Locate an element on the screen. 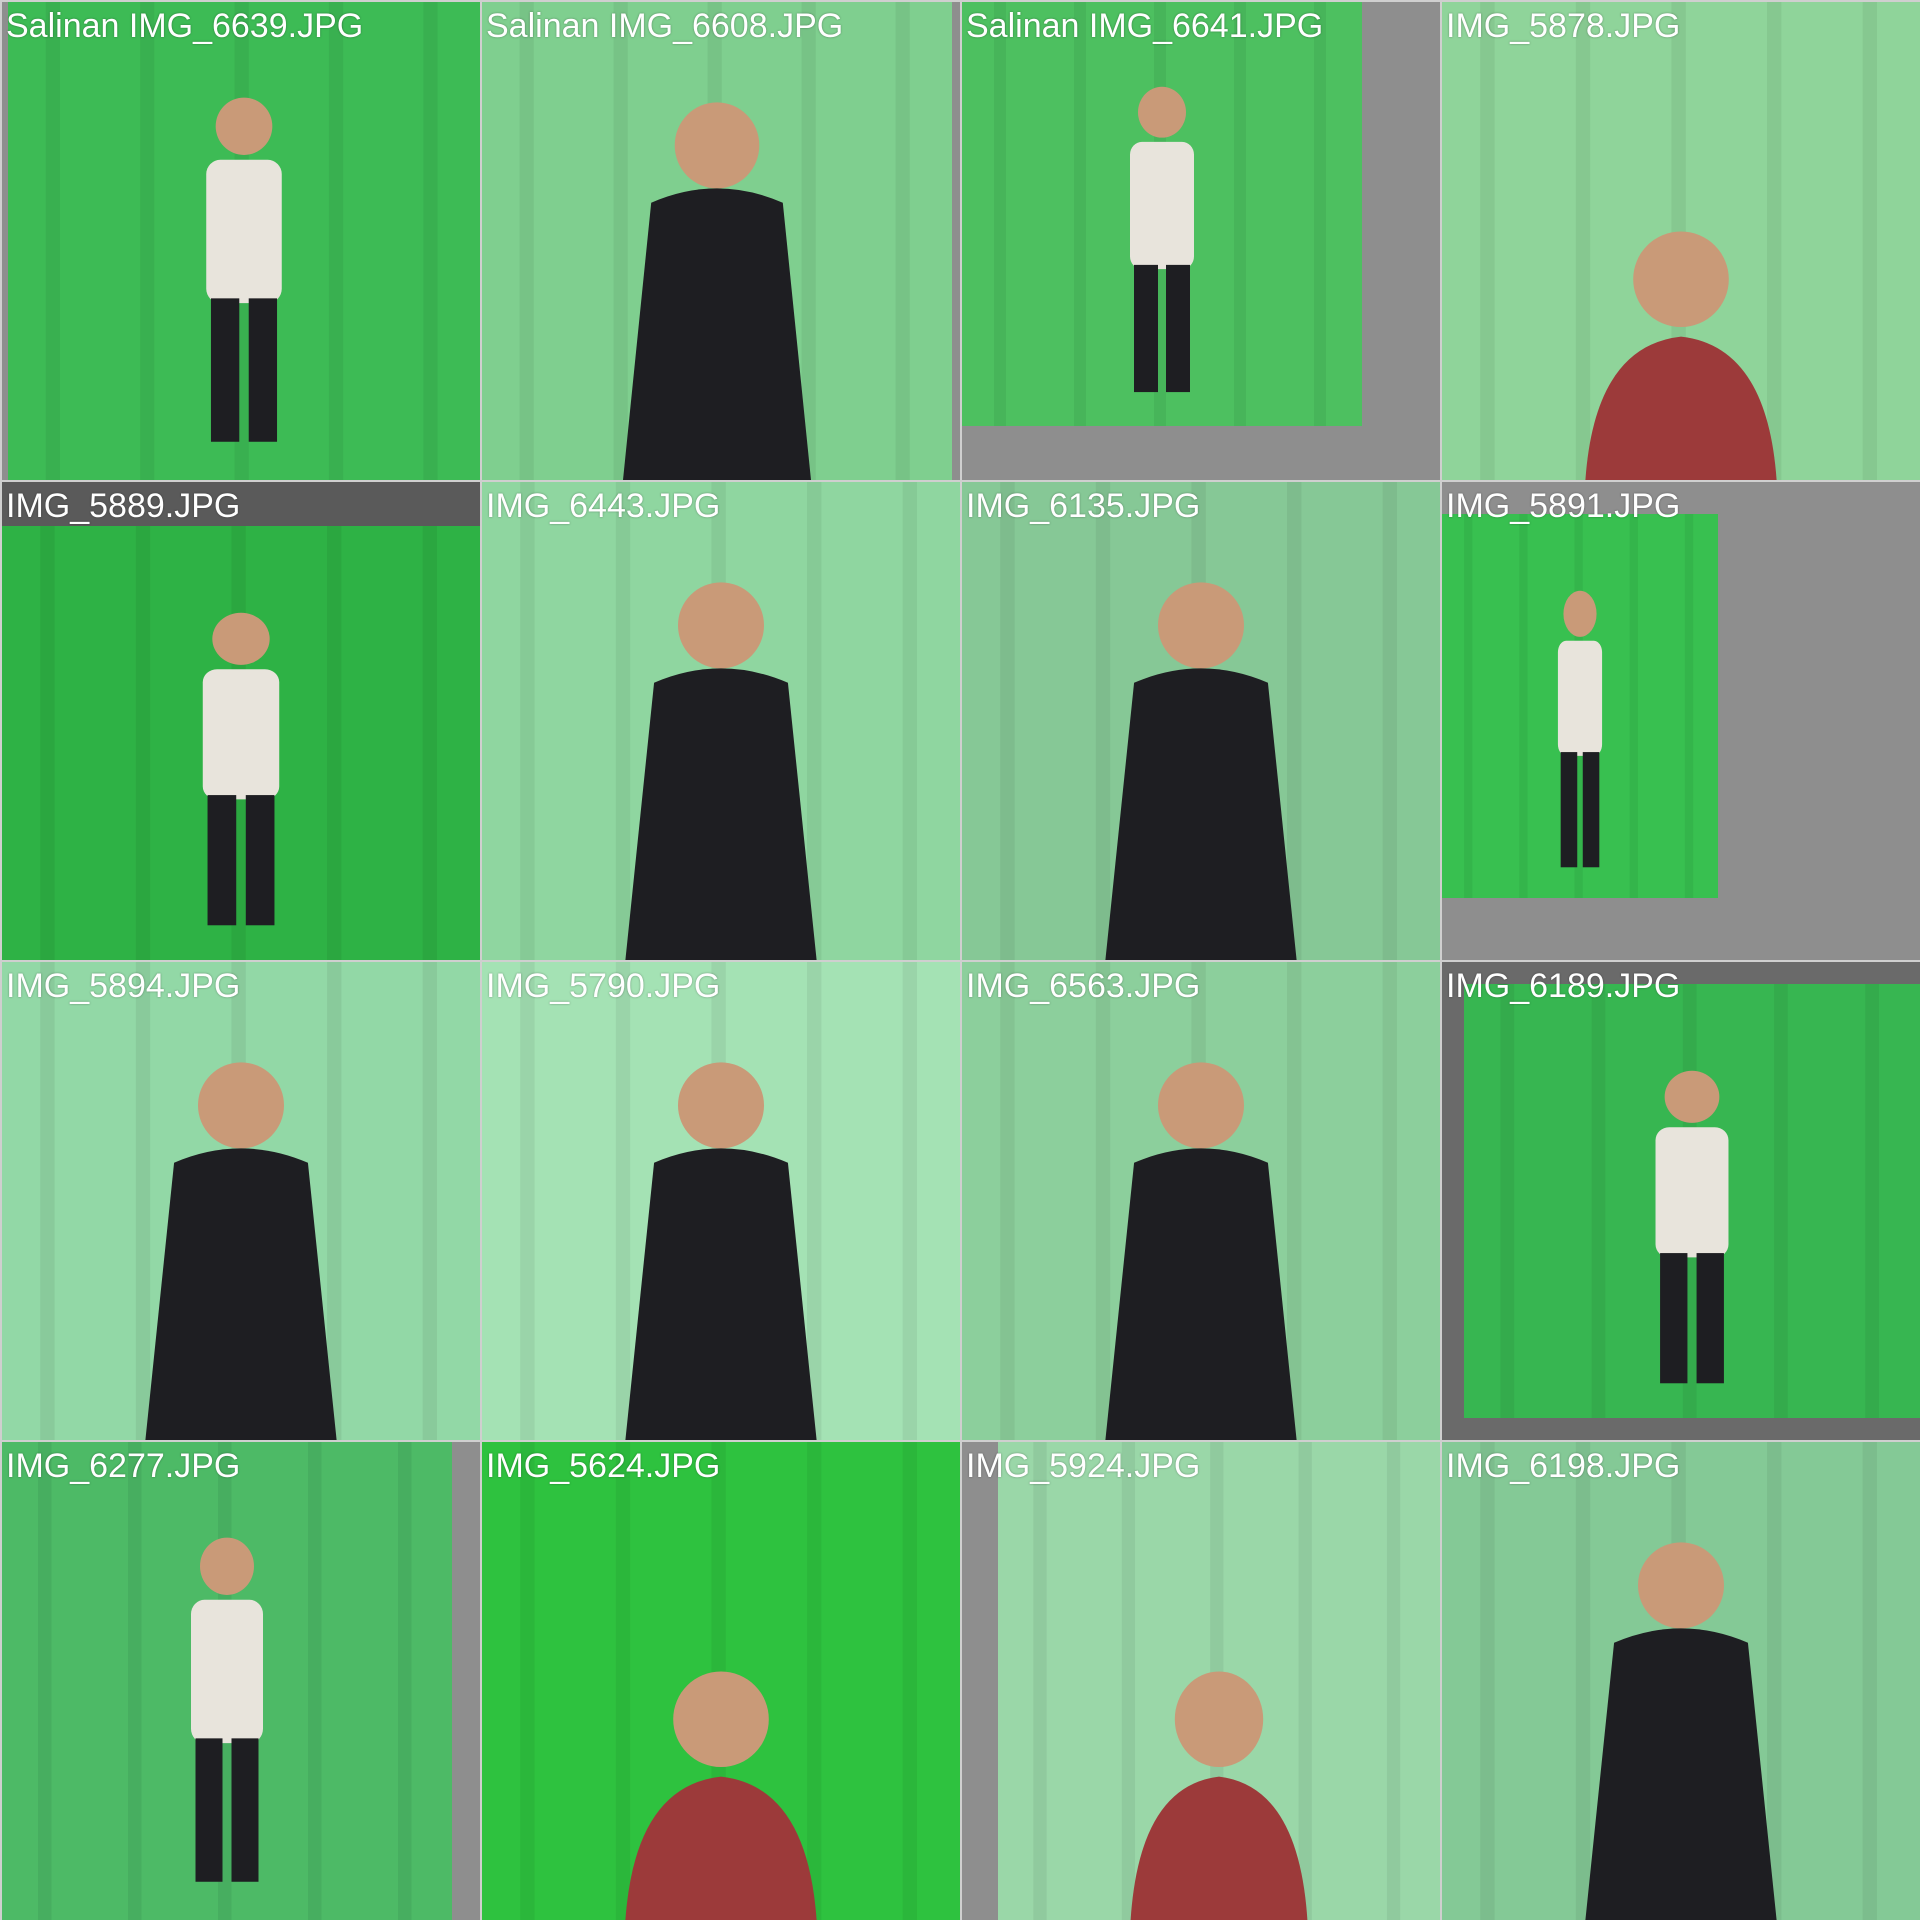  thumbnail-tile: IMG_5889.JPG is located at coordinates (241, 721).